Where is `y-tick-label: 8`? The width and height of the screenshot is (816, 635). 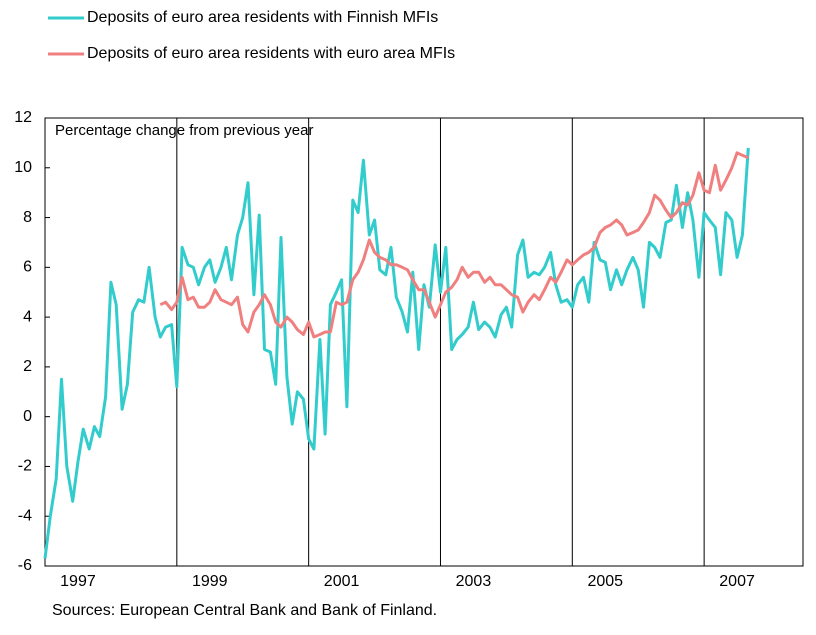 y-tick-label: 8 is located at coordinates (27, 217).